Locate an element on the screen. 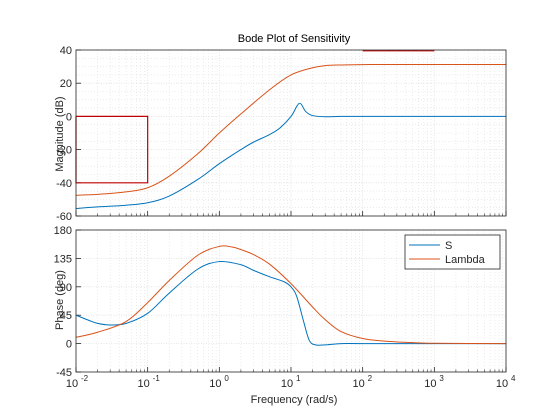  x-tick-exponent: 2 is located at coordinates (370, 378).